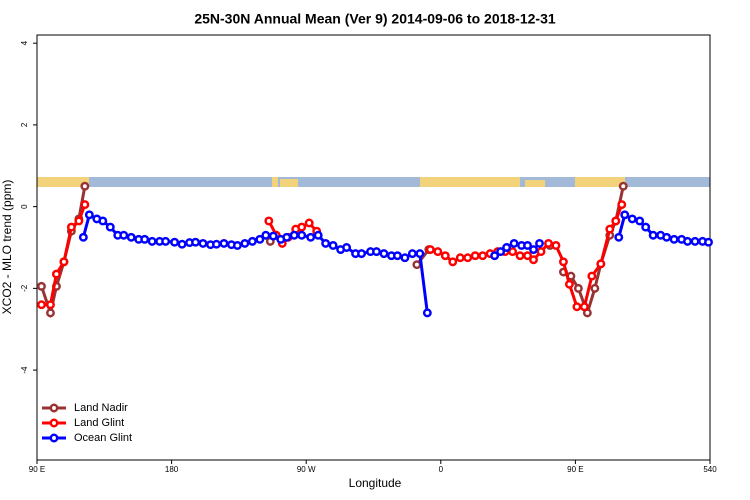 This screenshot has height=500, width=750. What do you see at coordinates (101, 408) in the screenshot?
I see `legend-label: Land Nadir` at bounding box center [101, 408].